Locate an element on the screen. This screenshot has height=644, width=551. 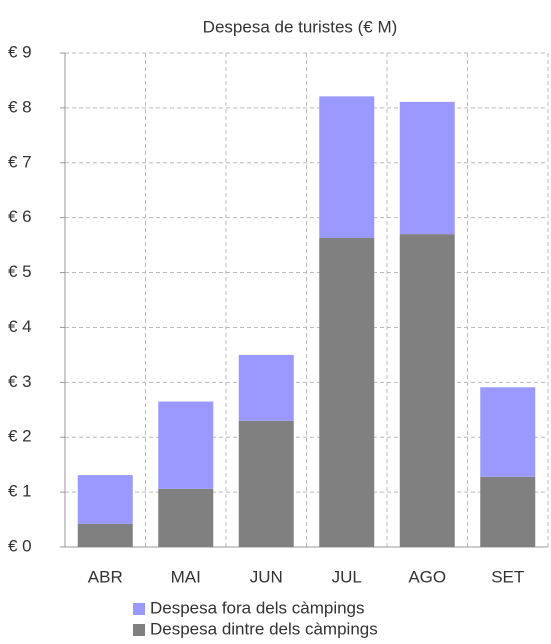
y-tick-label: € 2 is located at coordinates (20, 436).